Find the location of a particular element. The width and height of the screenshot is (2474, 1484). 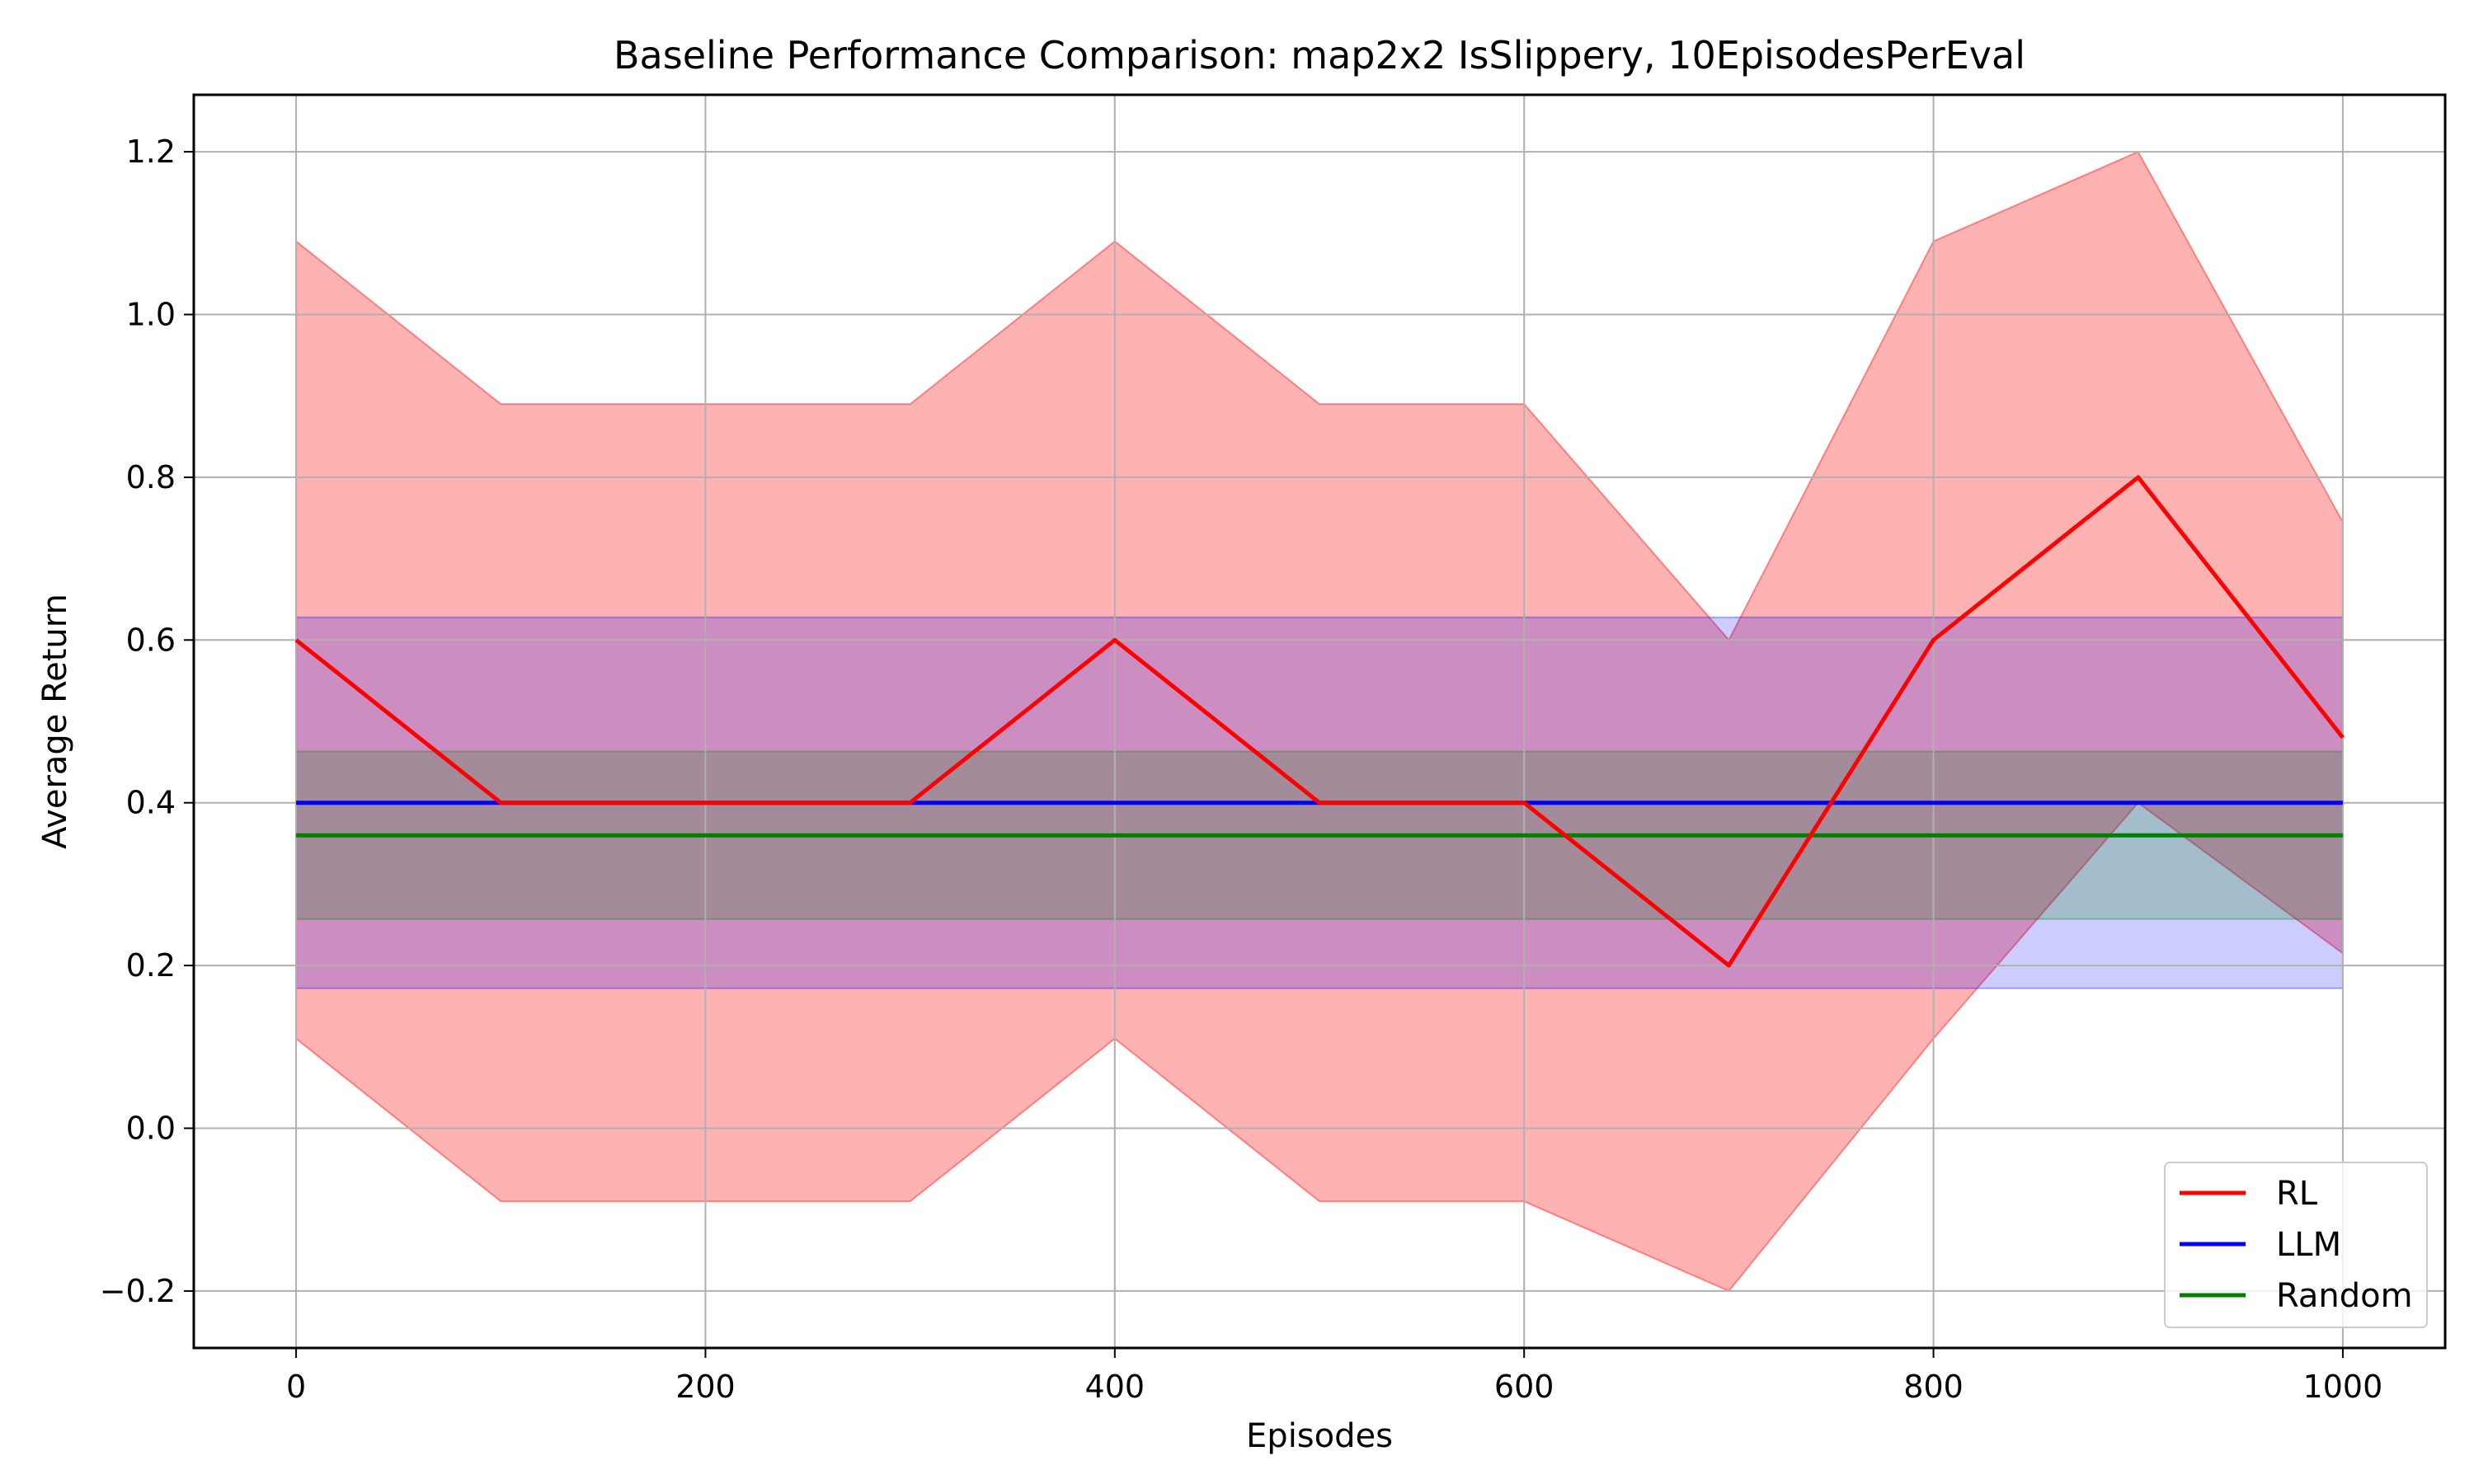

x-axis-title: Episodes is located at coordinates (1319, 1436).